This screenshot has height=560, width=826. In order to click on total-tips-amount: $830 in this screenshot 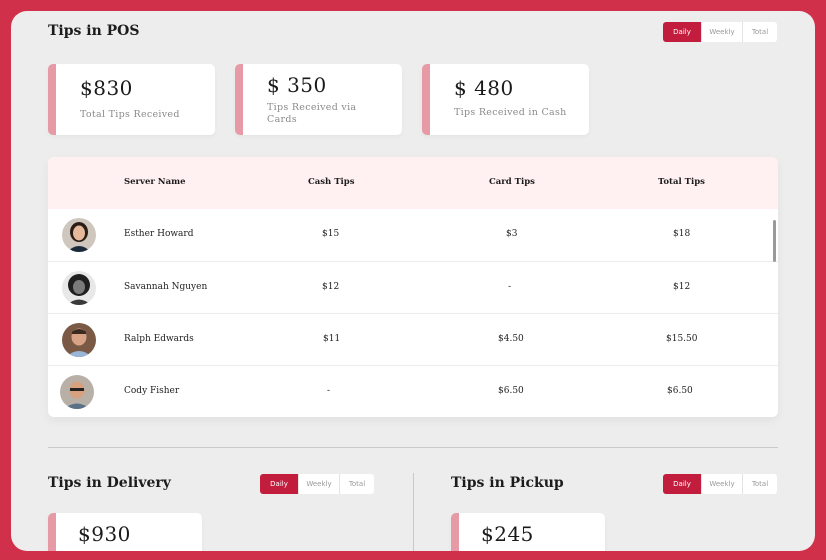, I will do `click(106, 88)`.